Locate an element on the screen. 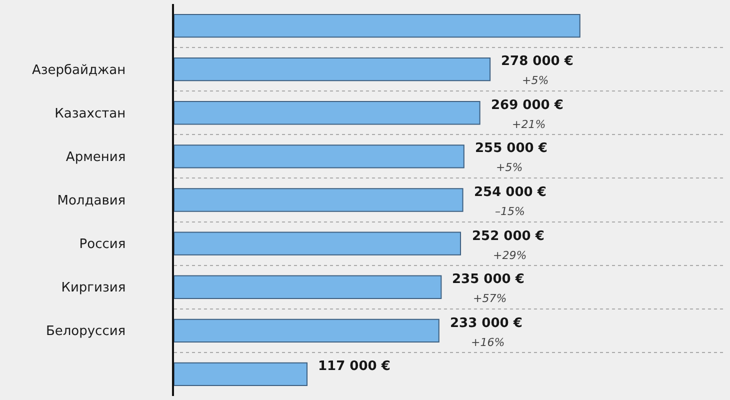 The image size is (730, 400). annotation: +21% is located at coordinates (529, 124).